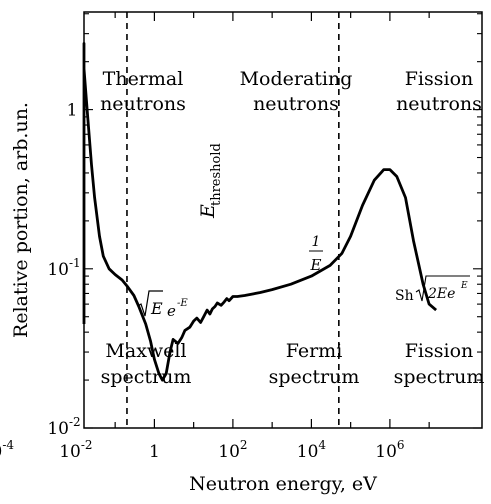 The height and width of the screenshot is (504, 491). What do you see at coordinates (439, 377) in the screenshot?
I see `fission-spectrum-label-line2: spectrum` at bounding box center [439, 377].